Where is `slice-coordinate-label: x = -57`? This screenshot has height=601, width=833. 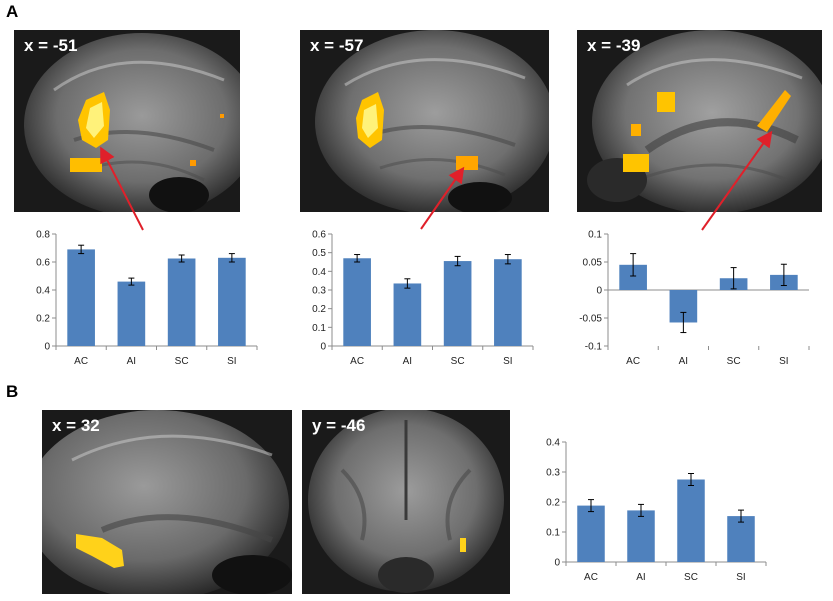 slice-coordinate-label: x = -57 is located at coordinates (337, 45).